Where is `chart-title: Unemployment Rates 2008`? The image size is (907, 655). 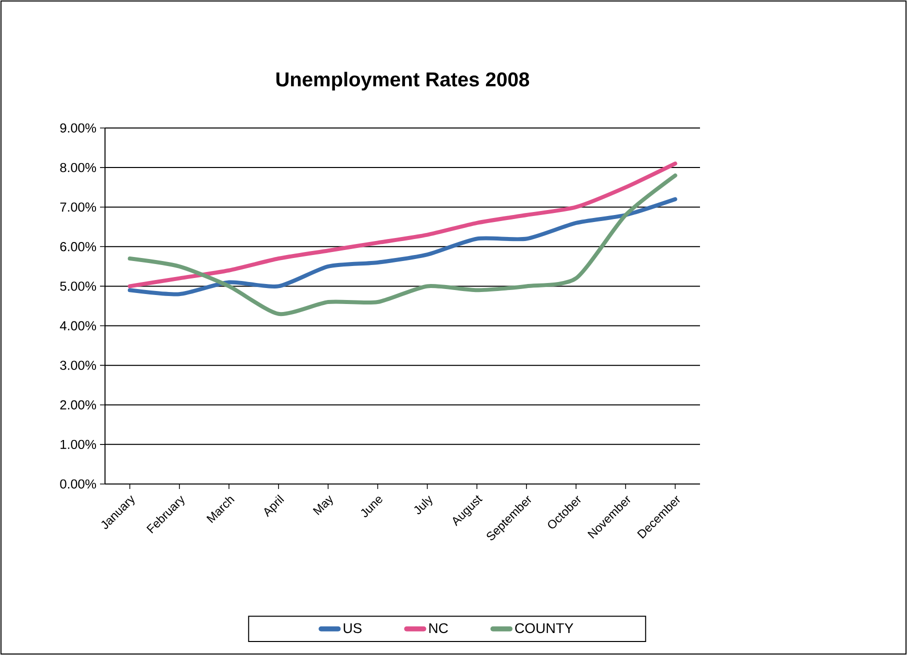
chart-title: Unemployment Rates 2008 is located at coordinates (403, 81).